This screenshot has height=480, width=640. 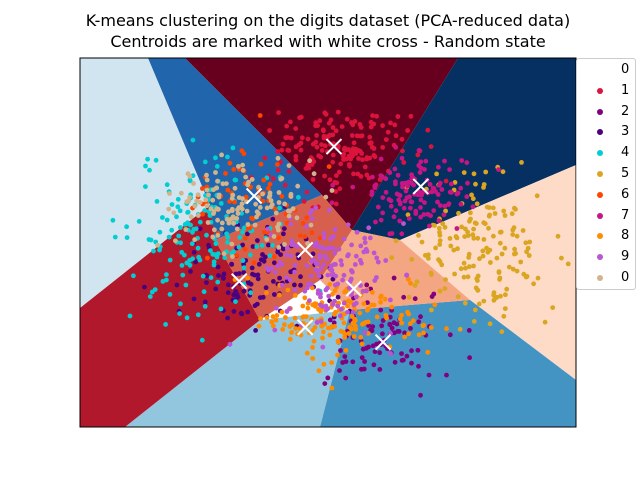 I want to click on legend-entry: 5, so click(x=607, y=174).